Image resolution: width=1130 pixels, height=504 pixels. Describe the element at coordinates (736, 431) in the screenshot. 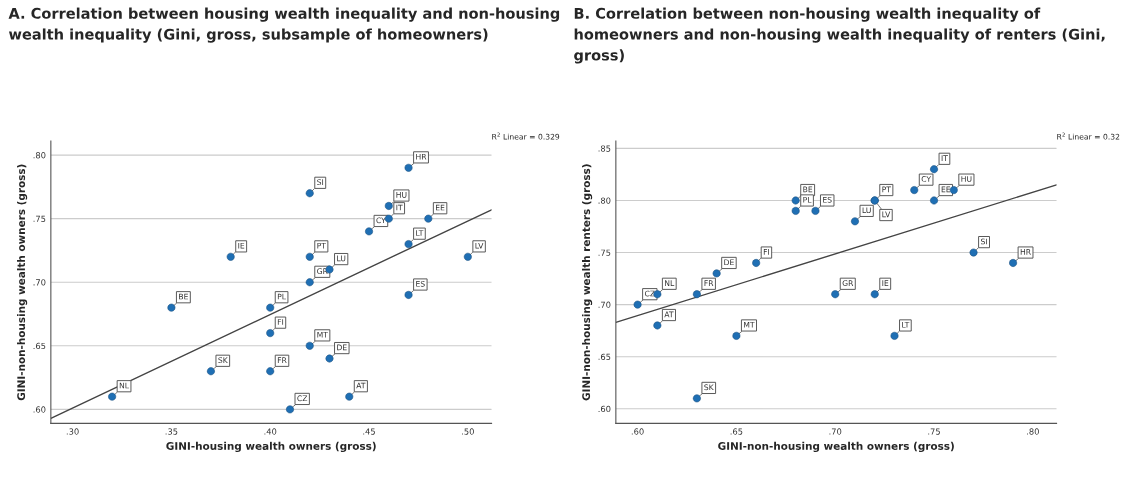

I see `x-tick-label: .65` at that location.